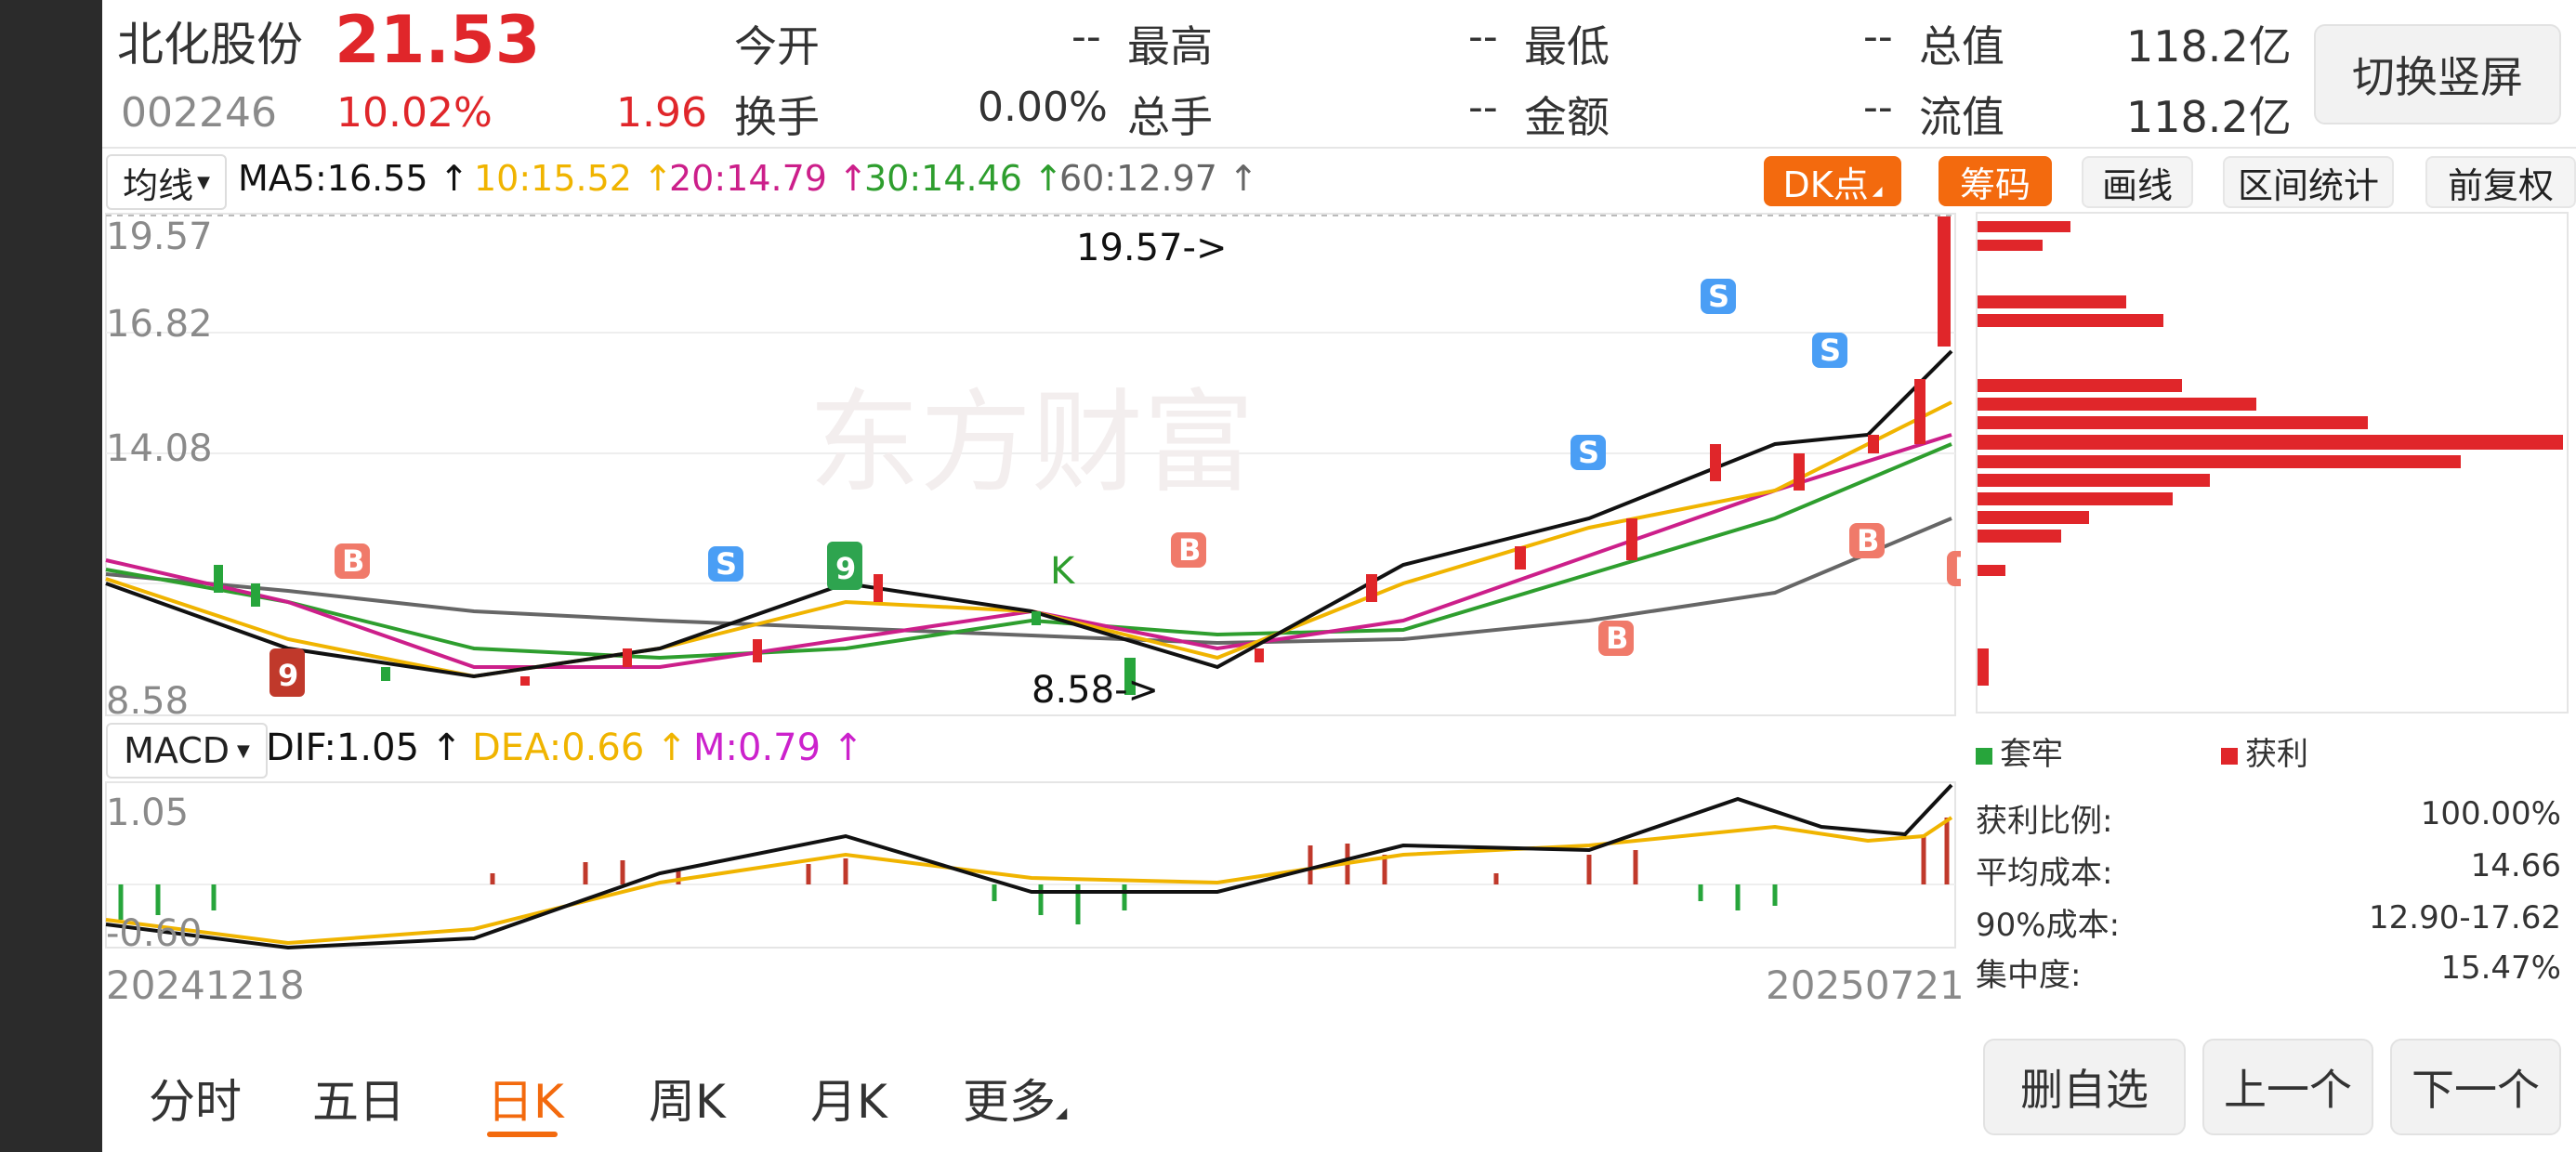 This screenshot has width=2576, height=1152. Describe the element at coordinates (1170, 46) in the screenshot. I see `field-label-high: 最高` at that location.